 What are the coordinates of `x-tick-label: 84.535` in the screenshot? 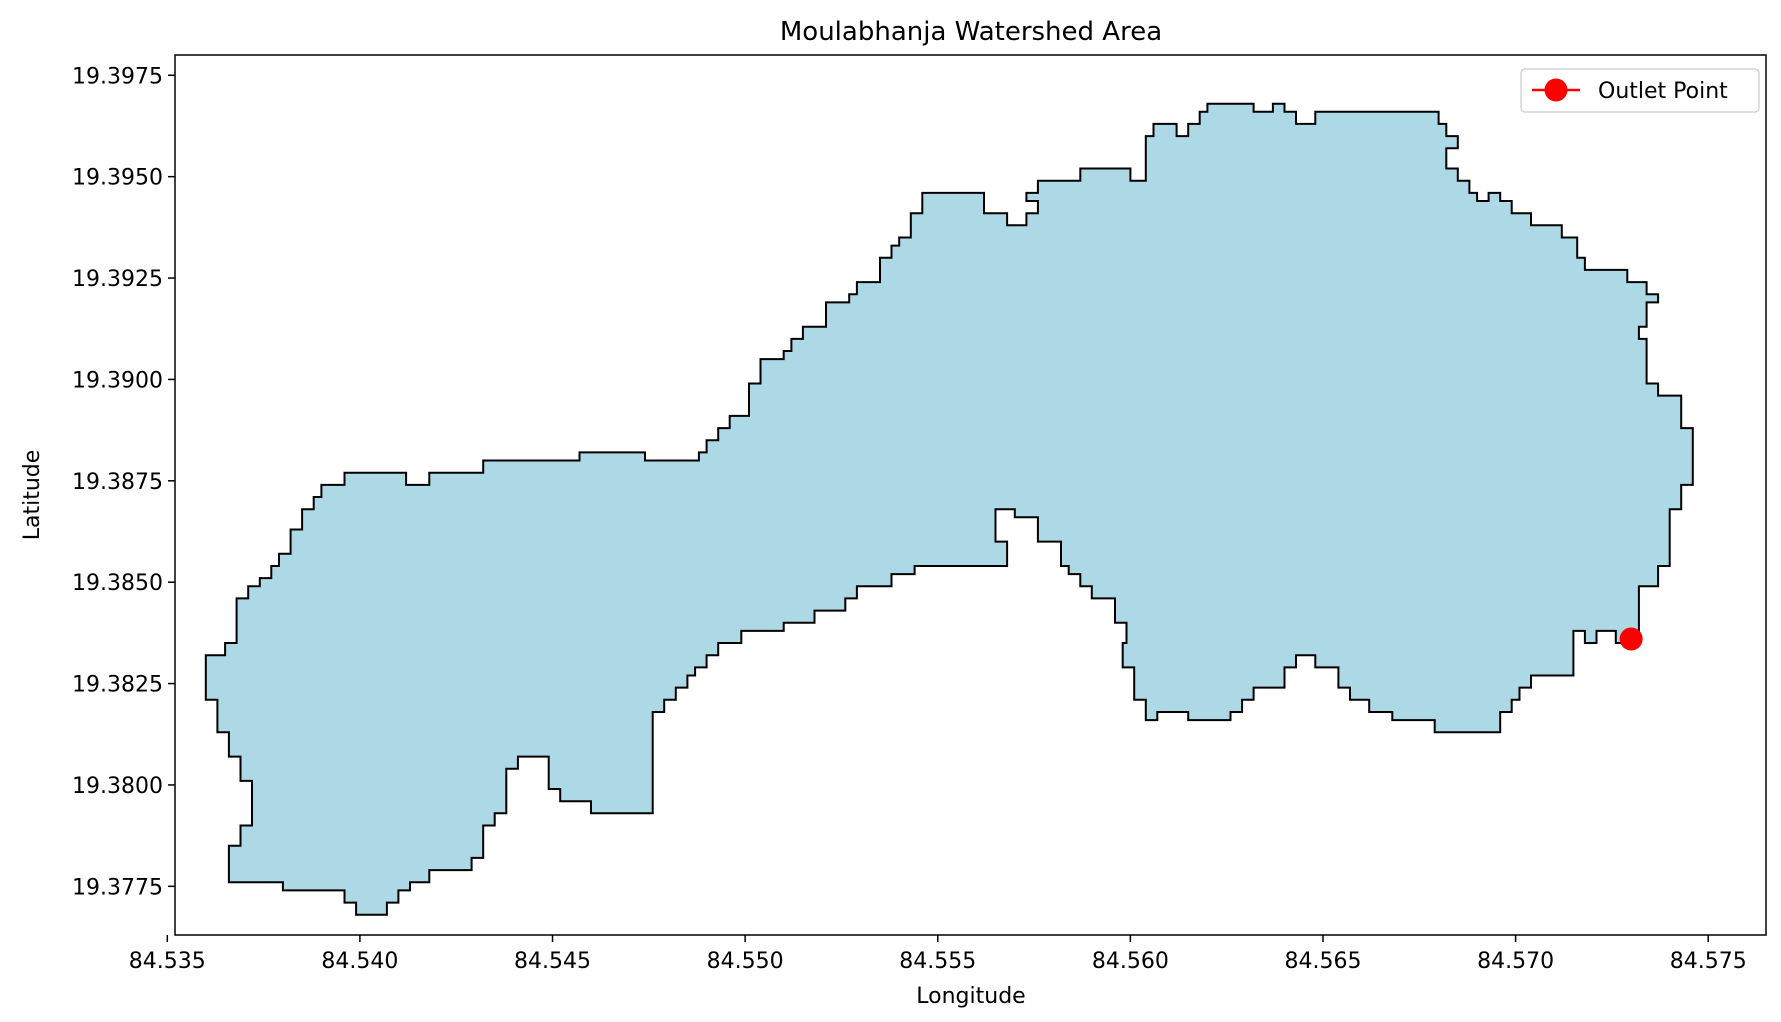 It's located at (167, 961).